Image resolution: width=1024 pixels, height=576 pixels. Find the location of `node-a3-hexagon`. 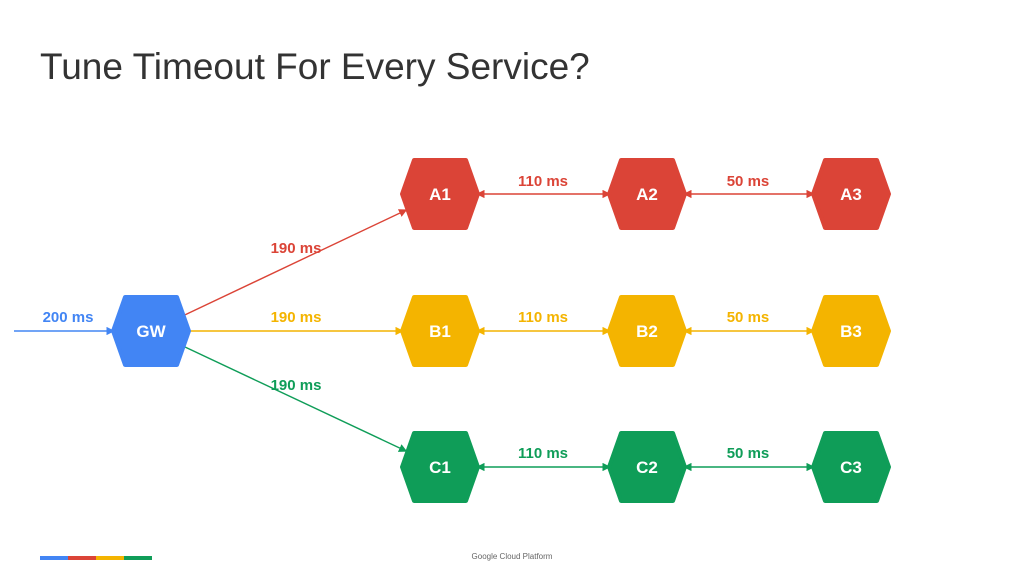

node-a3-hexagon is located at coordinates (851, 194).